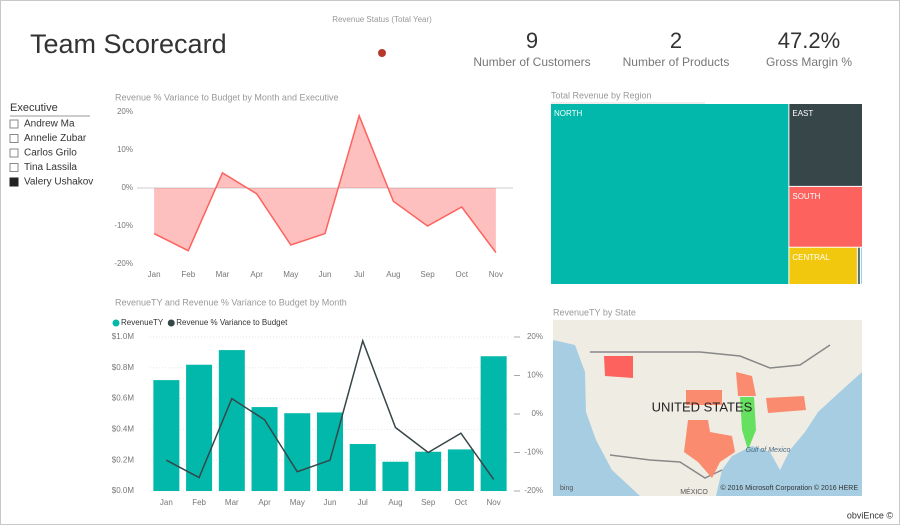  I want to click on y-tick-label: $0.0M, so click(123, 490).